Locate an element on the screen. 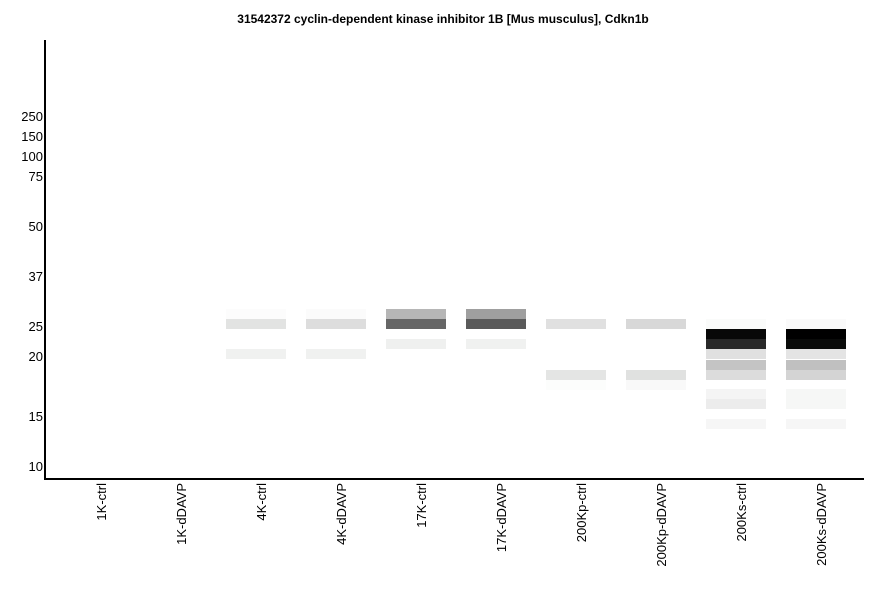 The width and height of the screenshot is (886, 595). lane-label: 200Ks-ctrl is located at coordinates (741, 512).